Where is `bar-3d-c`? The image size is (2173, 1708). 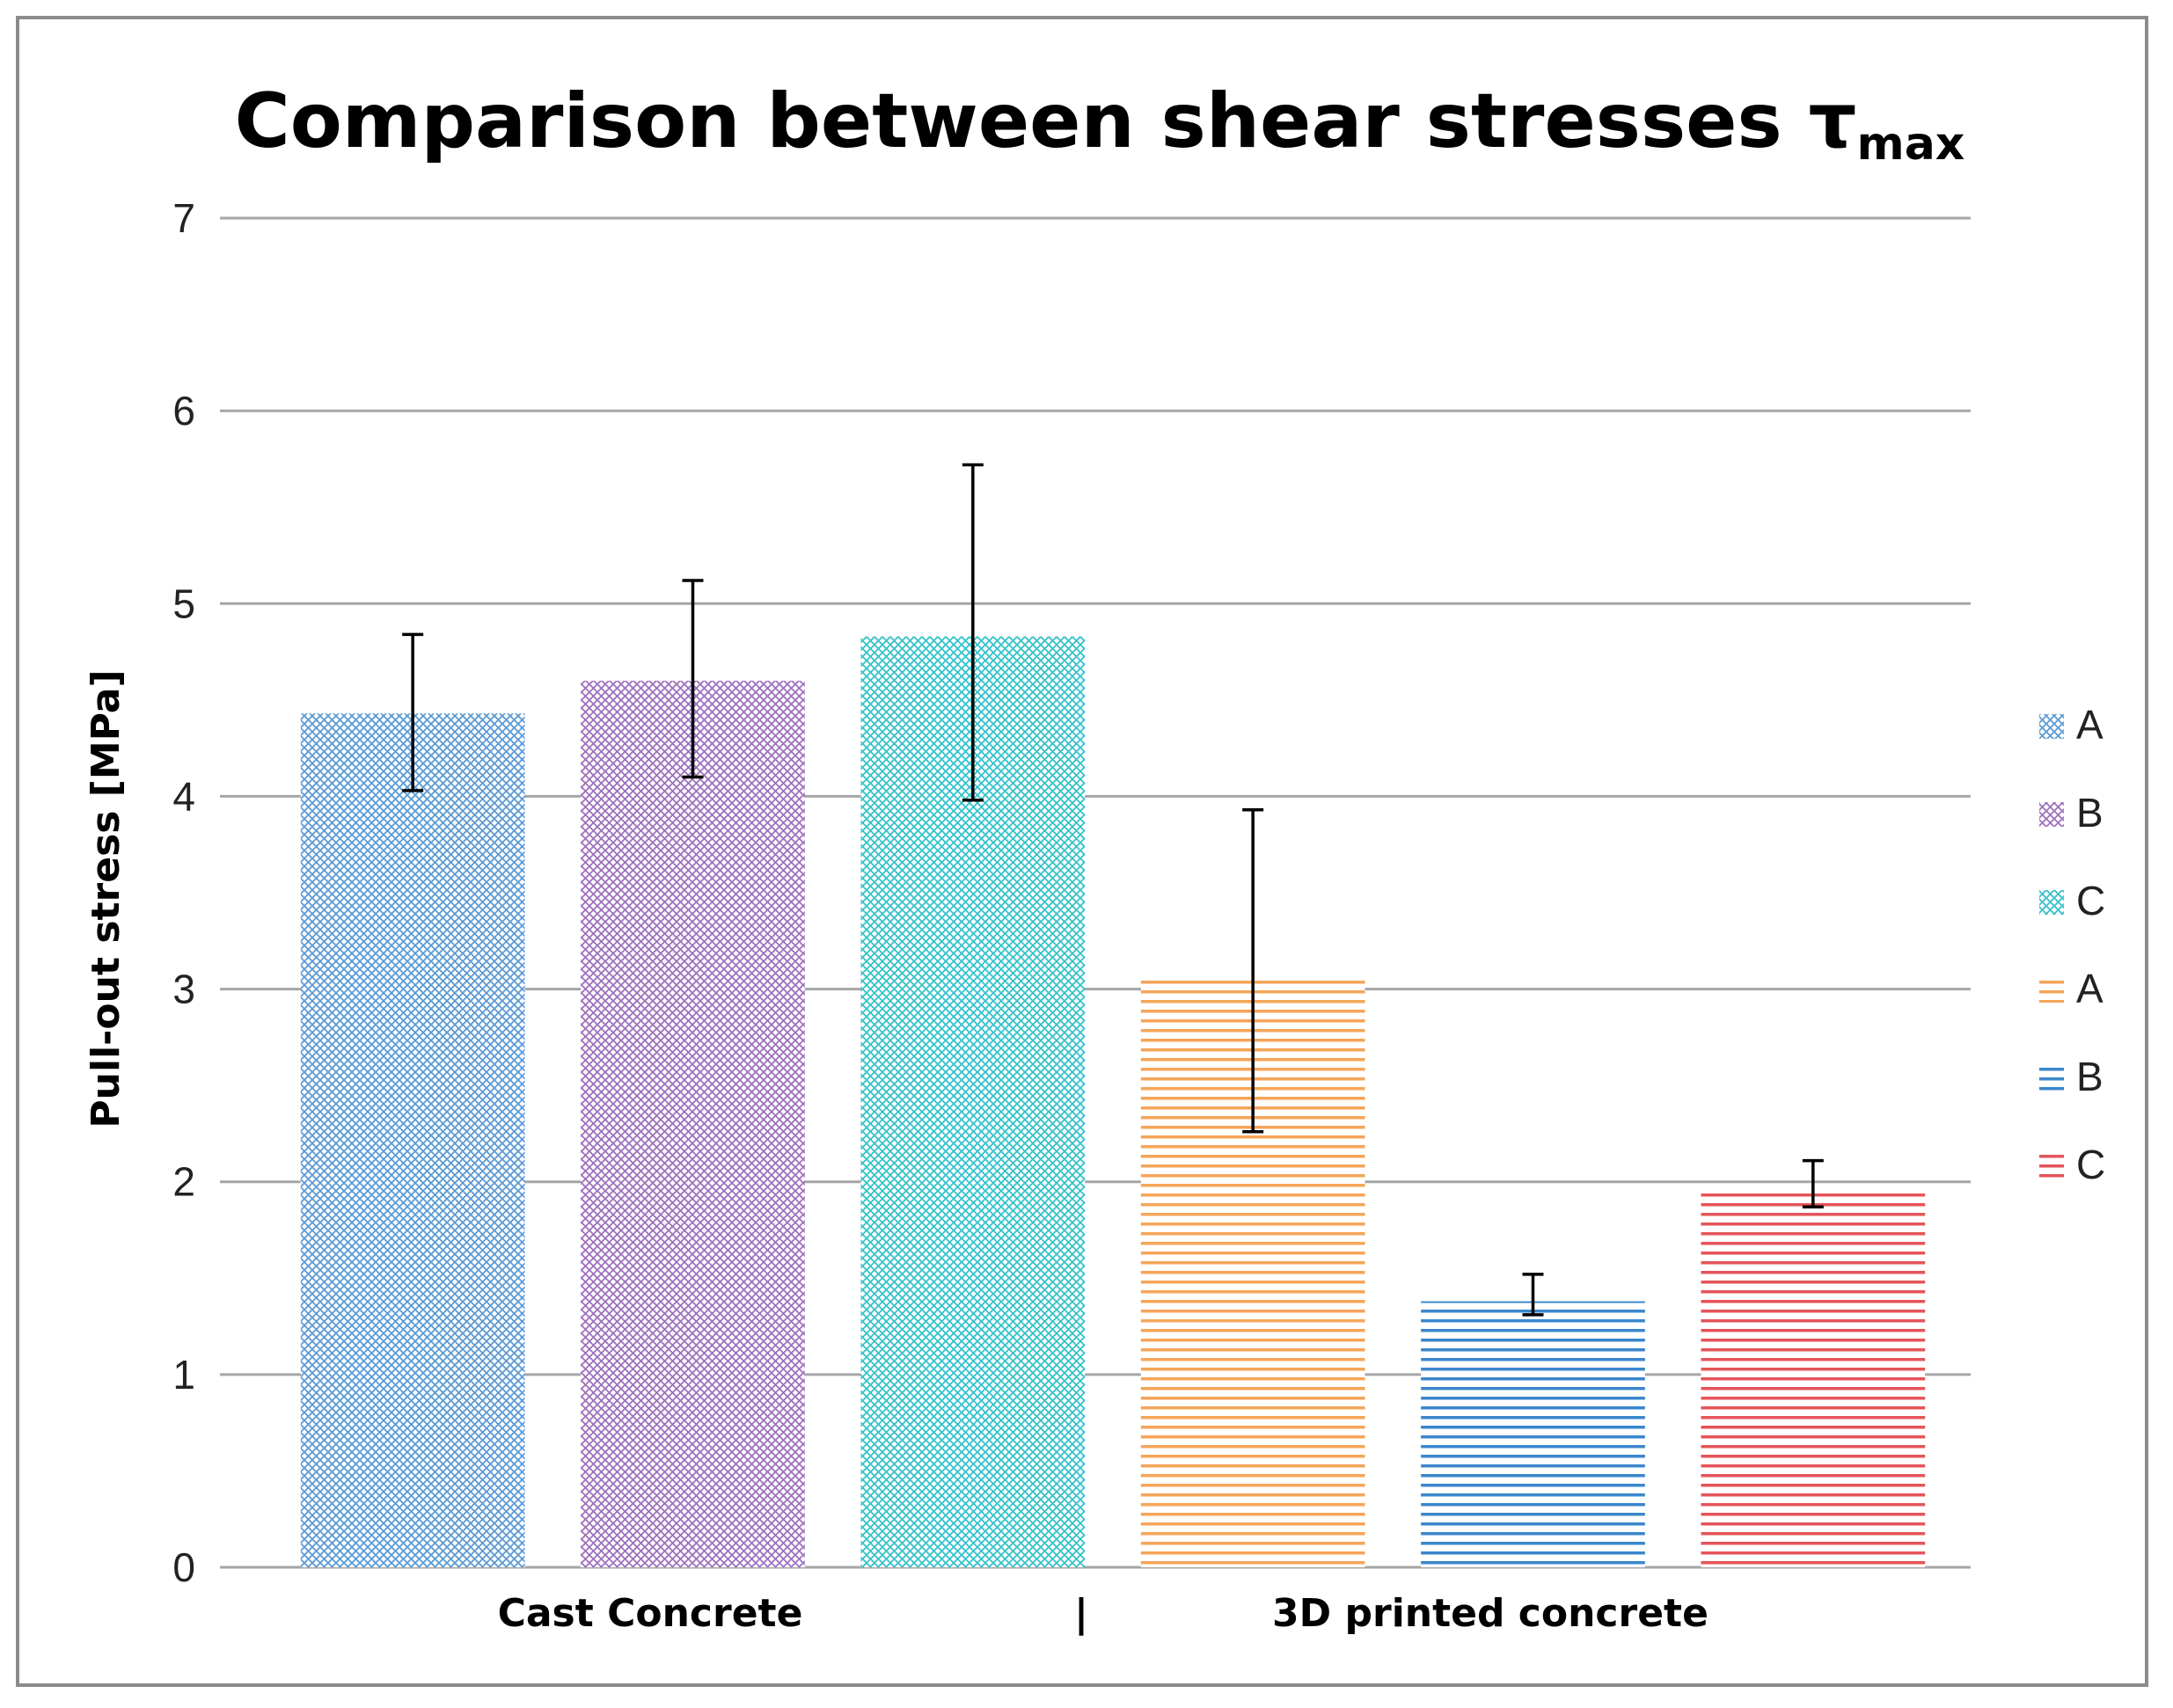
bar-3d-c is located at coordinates (1814, 1378).